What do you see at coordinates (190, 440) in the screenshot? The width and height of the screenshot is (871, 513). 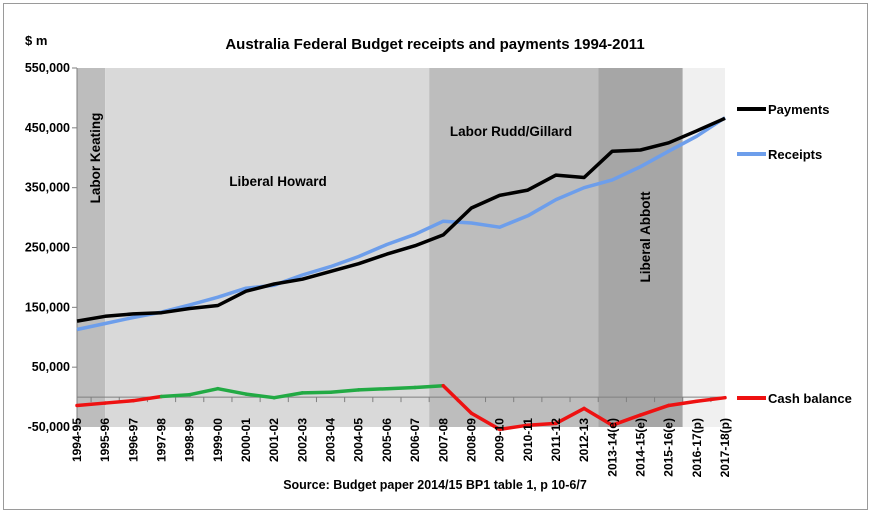 I see `x-tick-label: 1998-99` at bounding box center [190, 440].